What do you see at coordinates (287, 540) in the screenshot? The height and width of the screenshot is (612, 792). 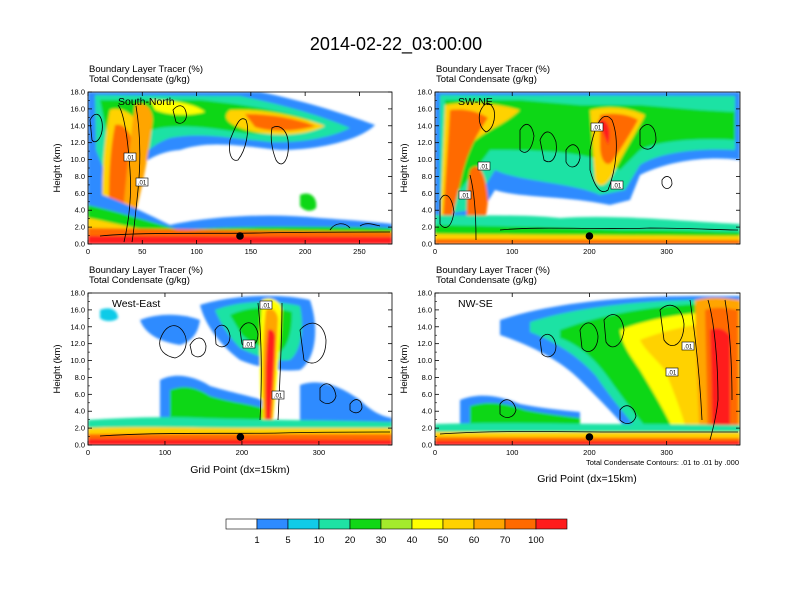 I see `colorbar-label: 5` at bounding box center [287, 540].